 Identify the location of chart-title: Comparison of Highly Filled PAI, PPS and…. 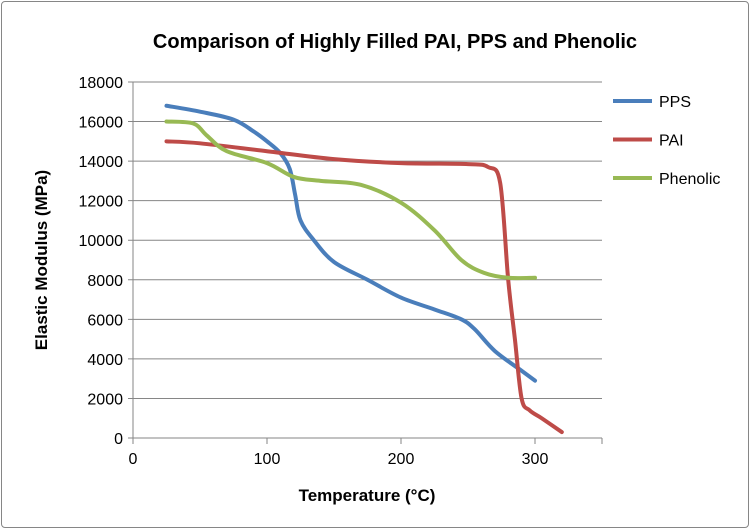
(395, 42).